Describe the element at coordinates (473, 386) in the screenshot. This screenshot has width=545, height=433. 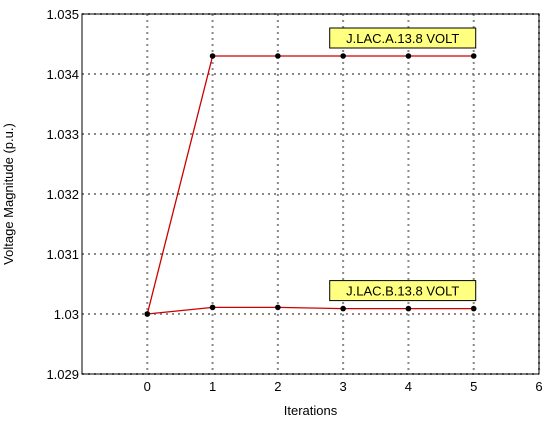
I see `x-tick-label: 5` at that location.